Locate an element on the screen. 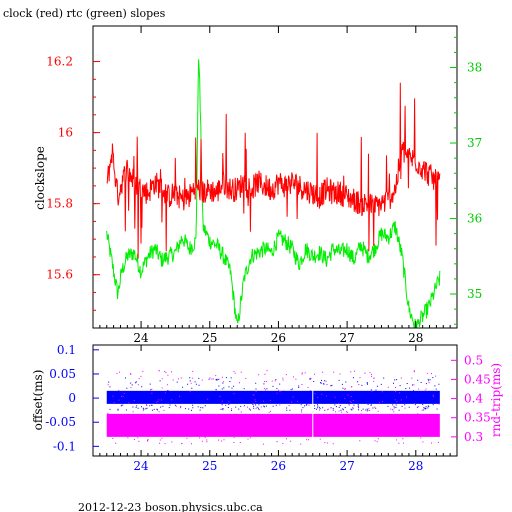 The width and height of the screenshot is (512, 512). top-y-tick-label: 15.6 is located at coordinates (59, 275).